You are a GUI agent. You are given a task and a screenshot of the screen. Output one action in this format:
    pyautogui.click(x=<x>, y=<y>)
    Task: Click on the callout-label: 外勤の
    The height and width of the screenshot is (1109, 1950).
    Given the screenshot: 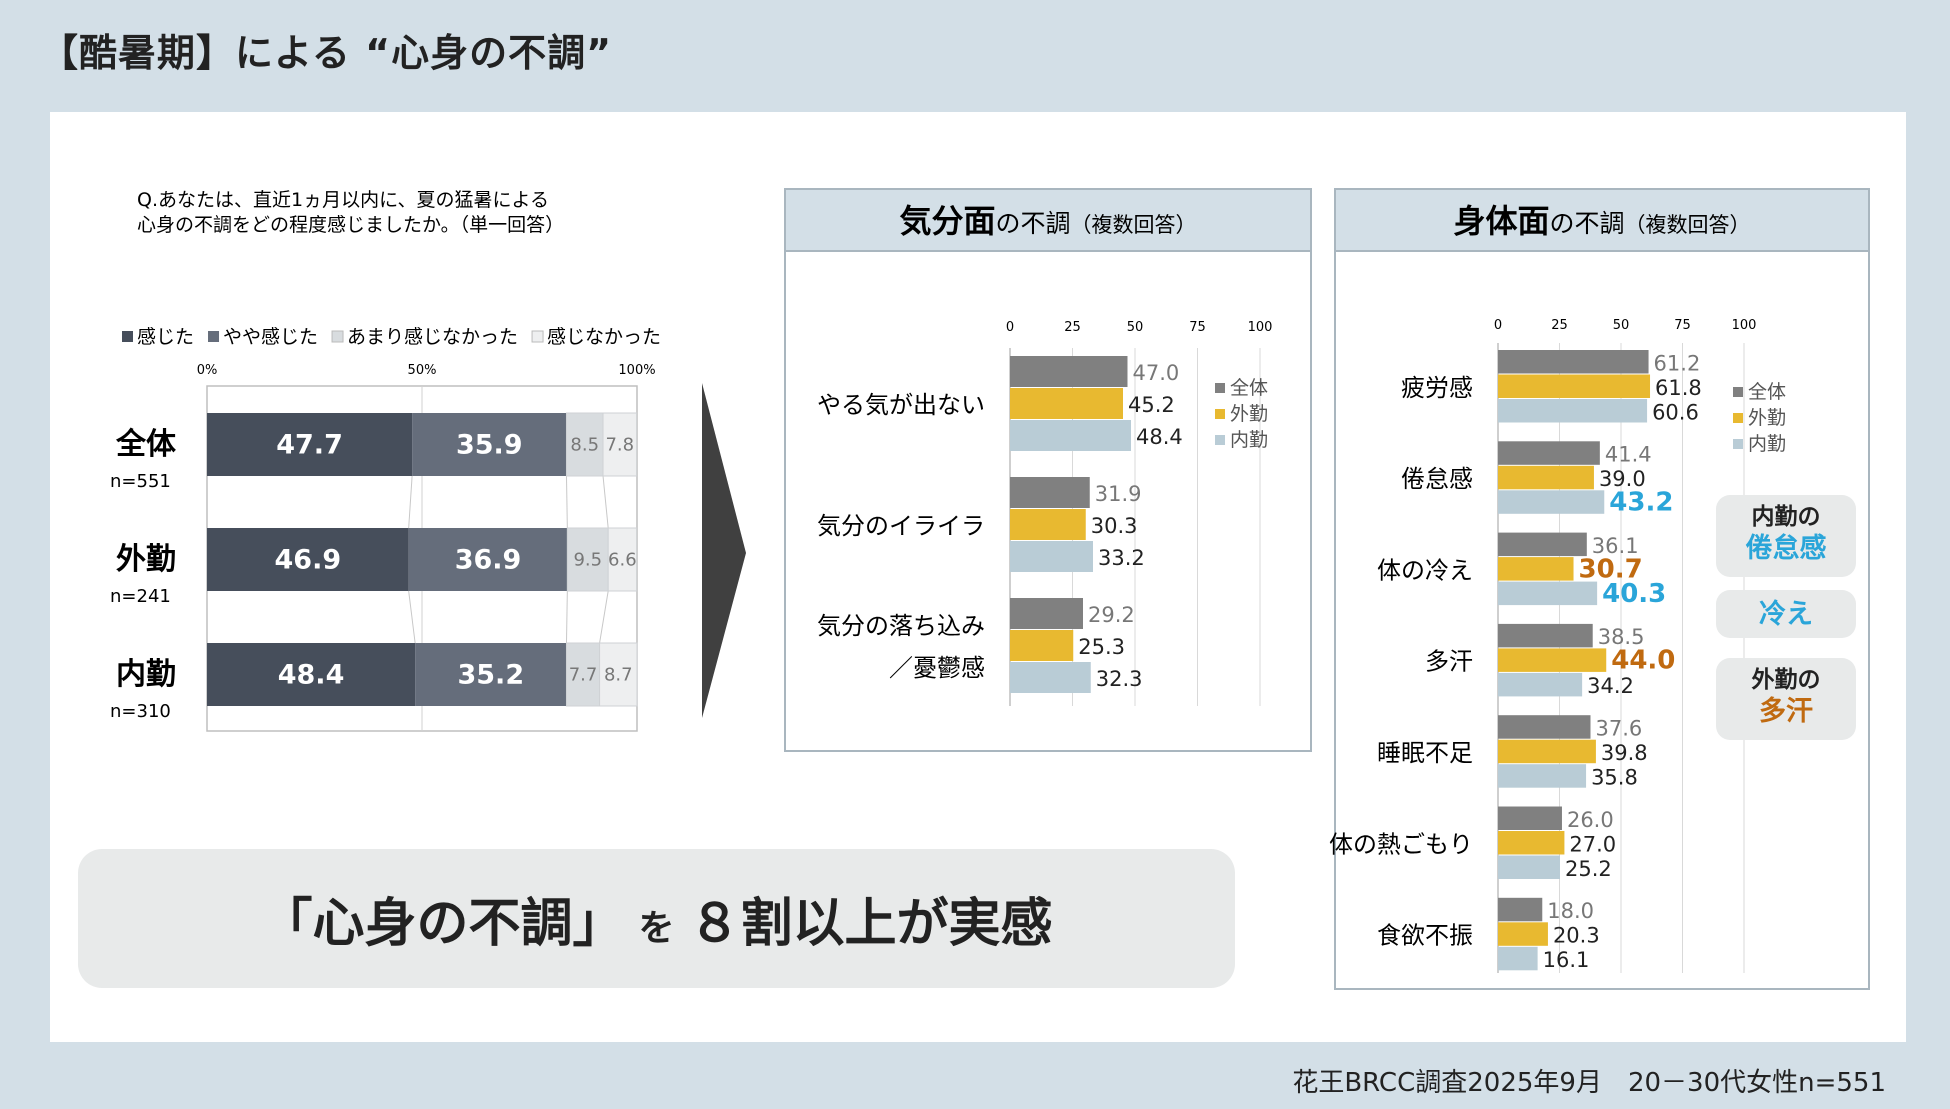 What is the action you would take?
    pyautogui.click(x=1786, y=680)
    